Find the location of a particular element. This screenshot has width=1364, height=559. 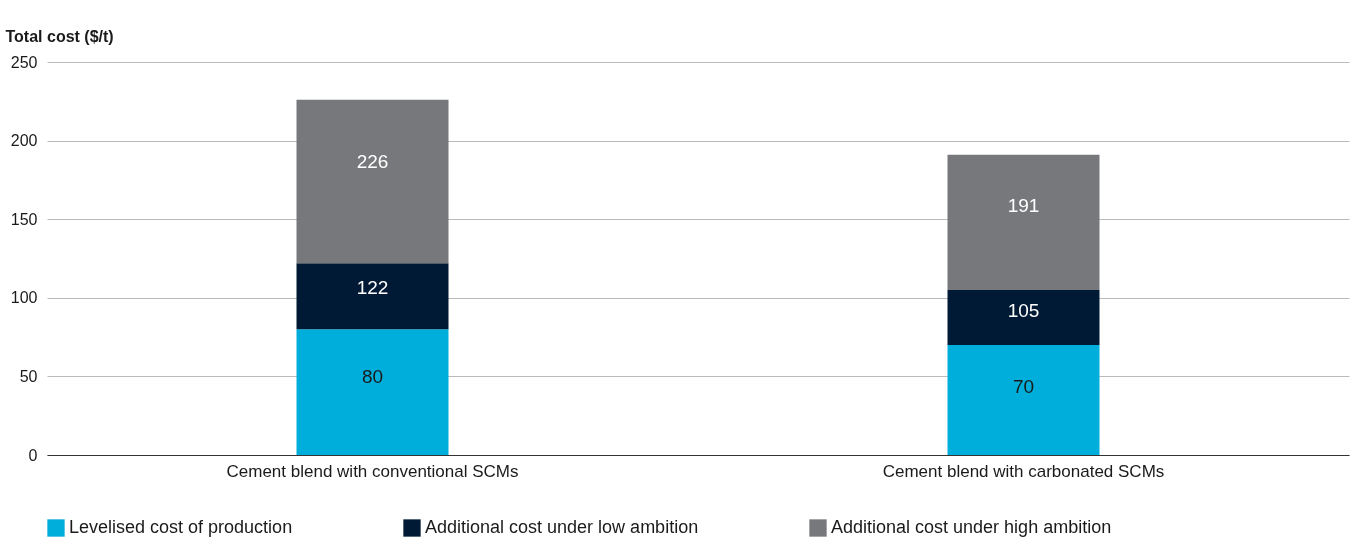

annotation: 191 is located at coordinates (1023, 206).